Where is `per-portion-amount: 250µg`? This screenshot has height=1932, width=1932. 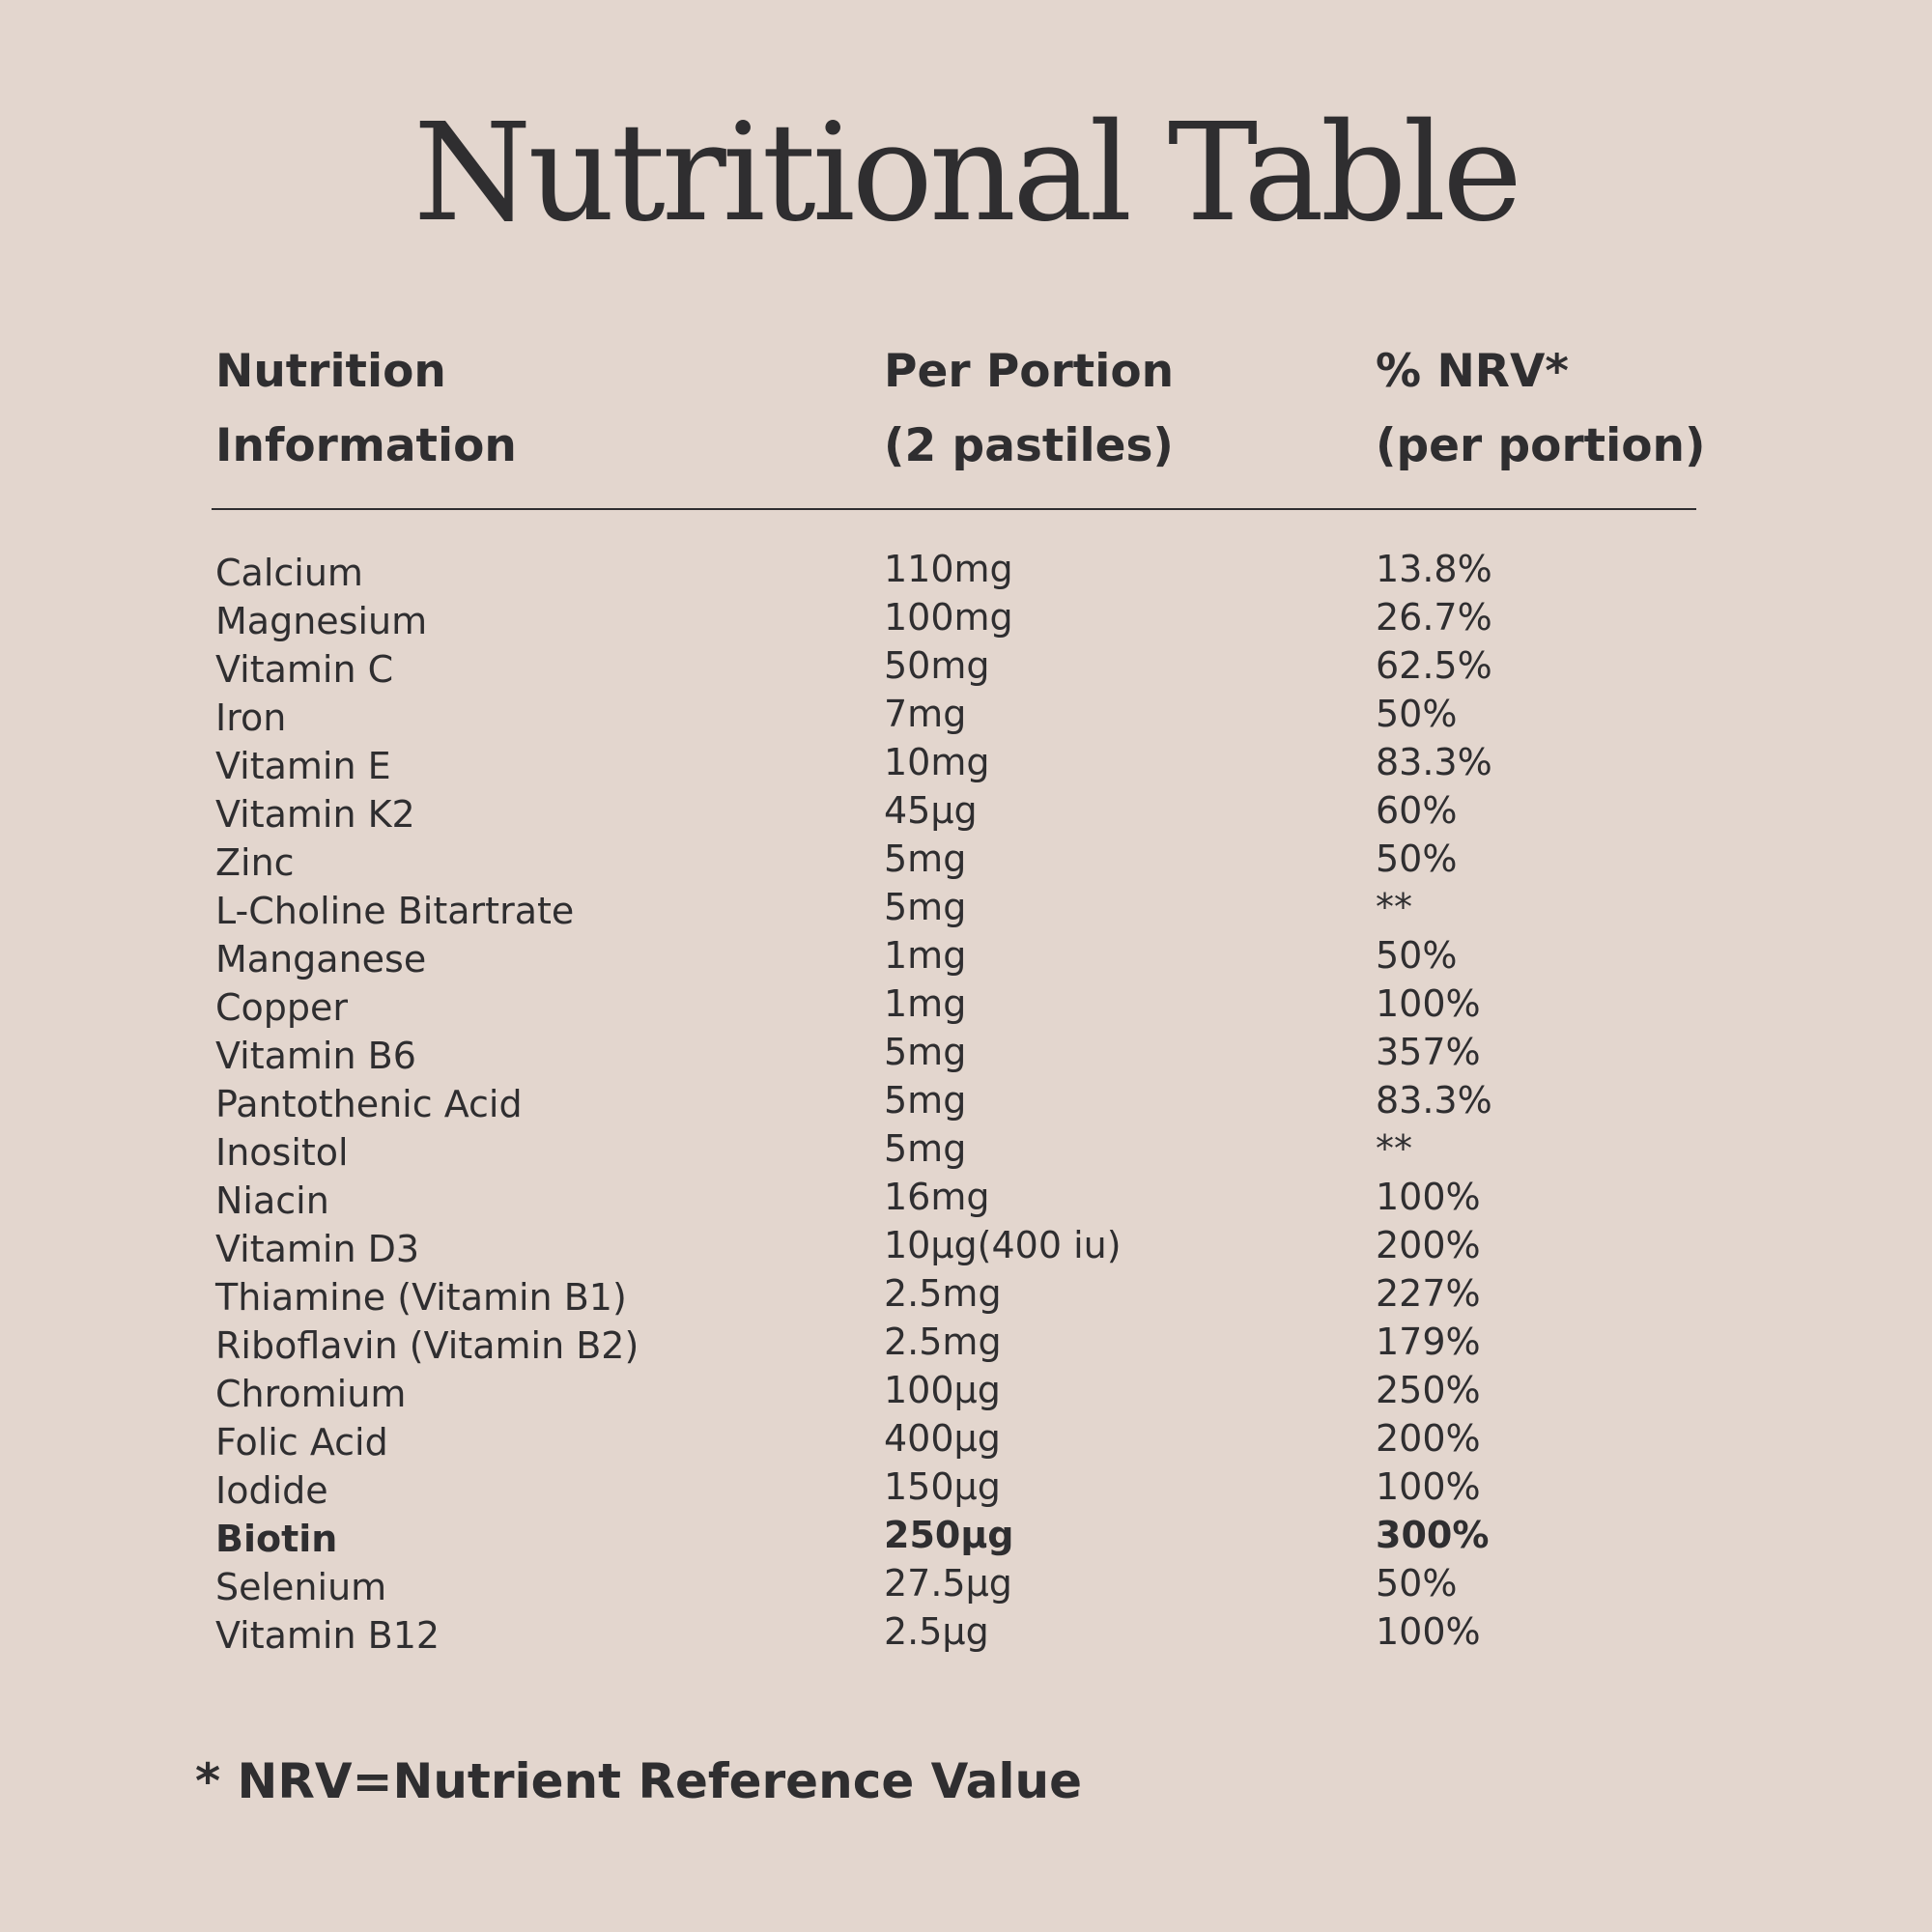 per-portion-amount: 250µg is located at coordinates (949, 1535).